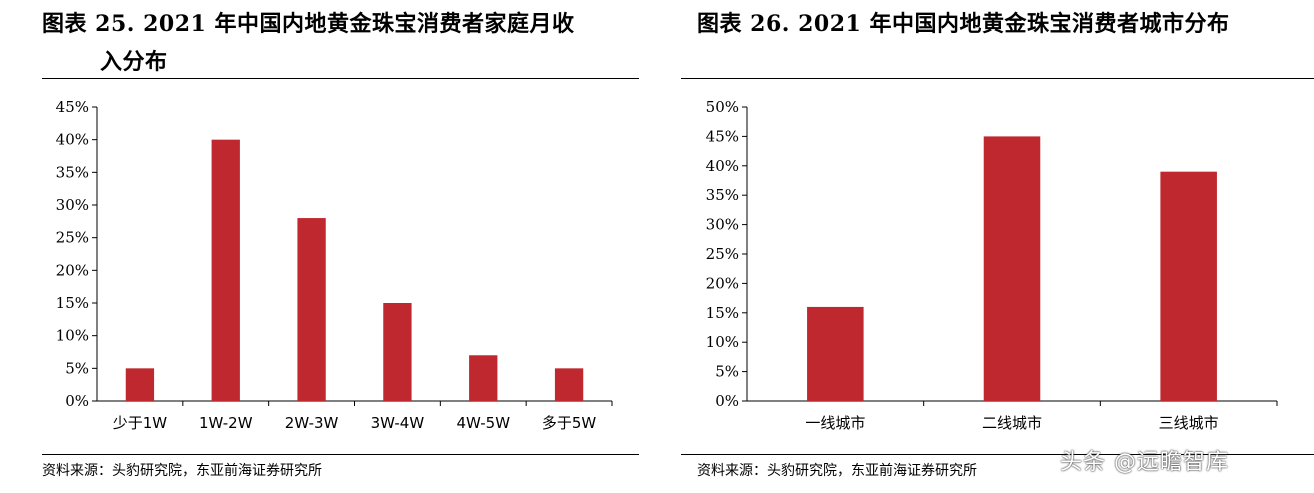 The width and height of the screenshot is (1314, 493). Describe the element at coordinates (722, 107) in the screenshot. I see `y-tick-label: 50%` at that location.